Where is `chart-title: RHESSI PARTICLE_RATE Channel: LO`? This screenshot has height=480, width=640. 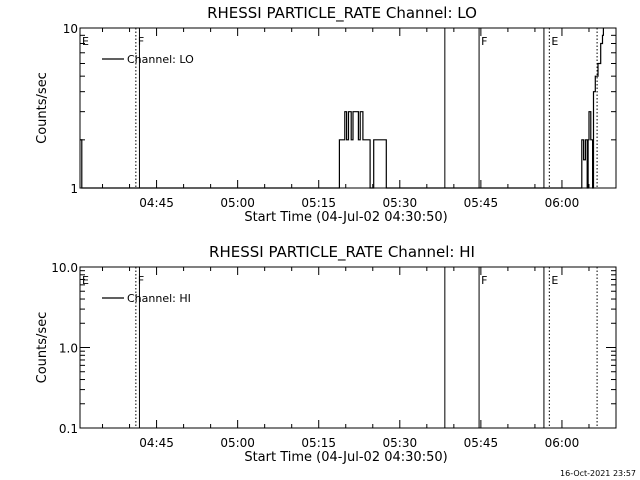 chart-title: RHESSI PARTICLE_RATE Channel: LO is located at coordinates (342, 13).